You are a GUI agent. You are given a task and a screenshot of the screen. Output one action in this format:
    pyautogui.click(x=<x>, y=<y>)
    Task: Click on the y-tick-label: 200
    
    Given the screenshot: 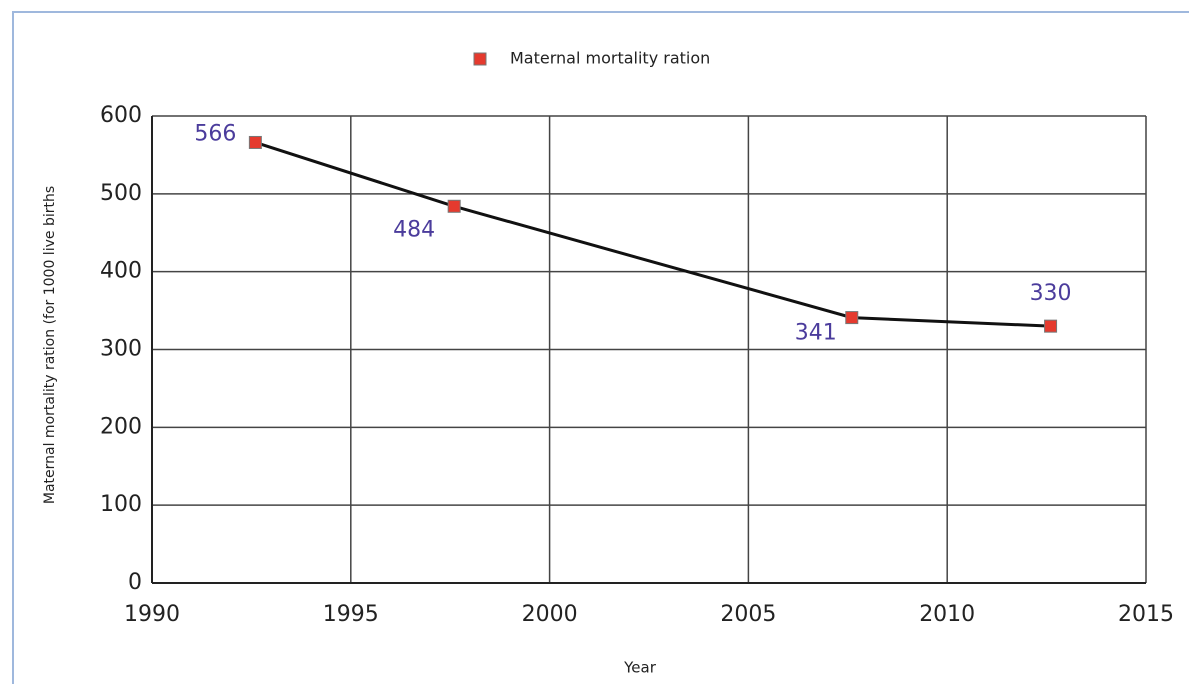 What is the action you would take?
    pyautogui.click(x=121, y=426)
    